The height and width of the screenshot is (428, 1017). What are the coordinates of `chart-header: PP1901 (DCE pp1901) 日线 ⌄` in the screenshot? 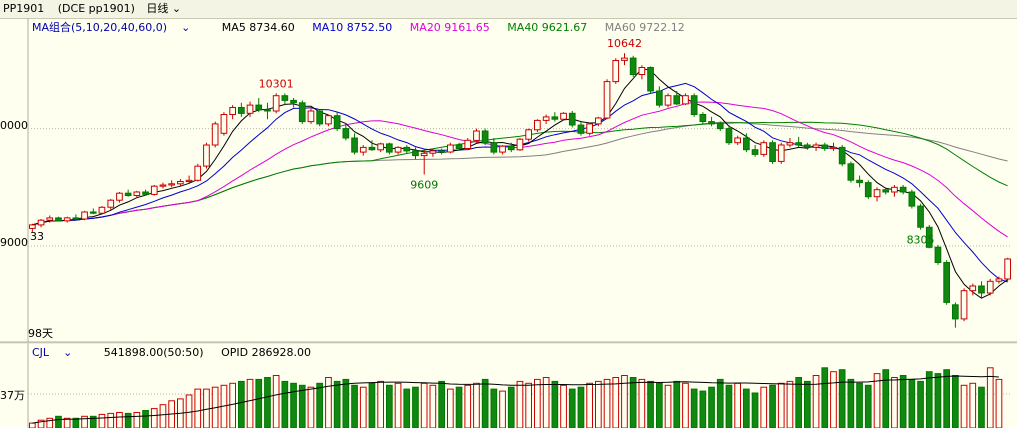 It's located at (508, 9).